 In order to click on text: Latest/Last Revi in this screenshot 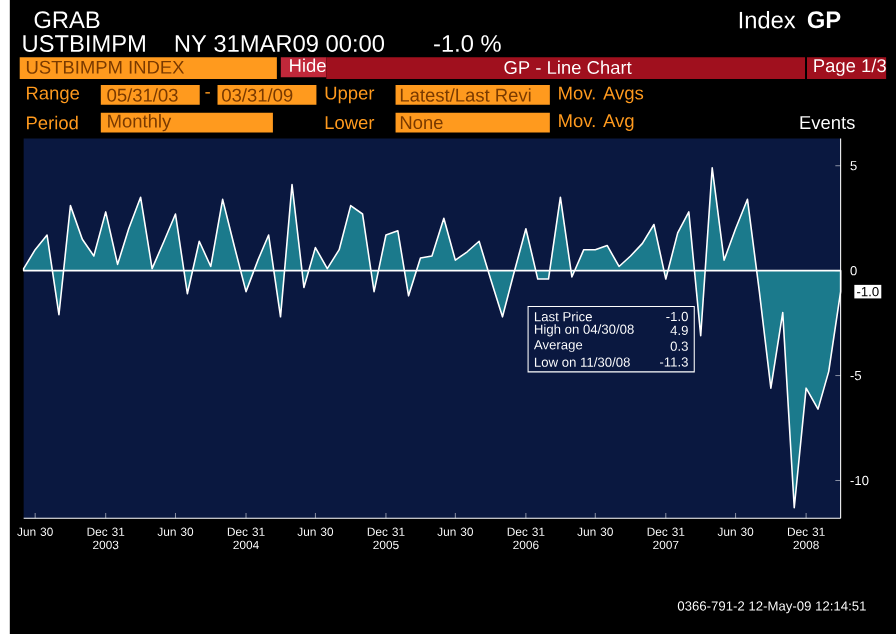, I will do `click(465, 94)`.